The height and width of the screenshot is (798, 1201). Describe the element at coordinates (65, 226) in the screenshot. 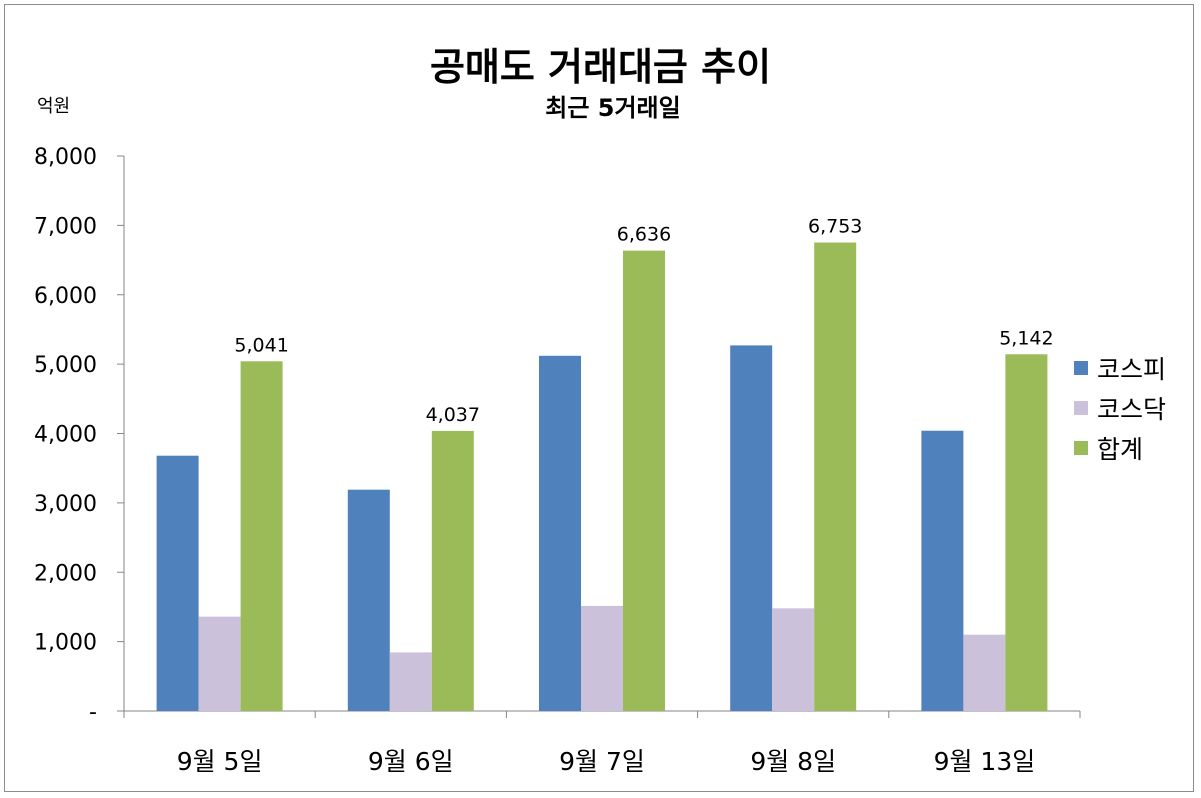

I see `y-tick-label: 7,000` at that location.